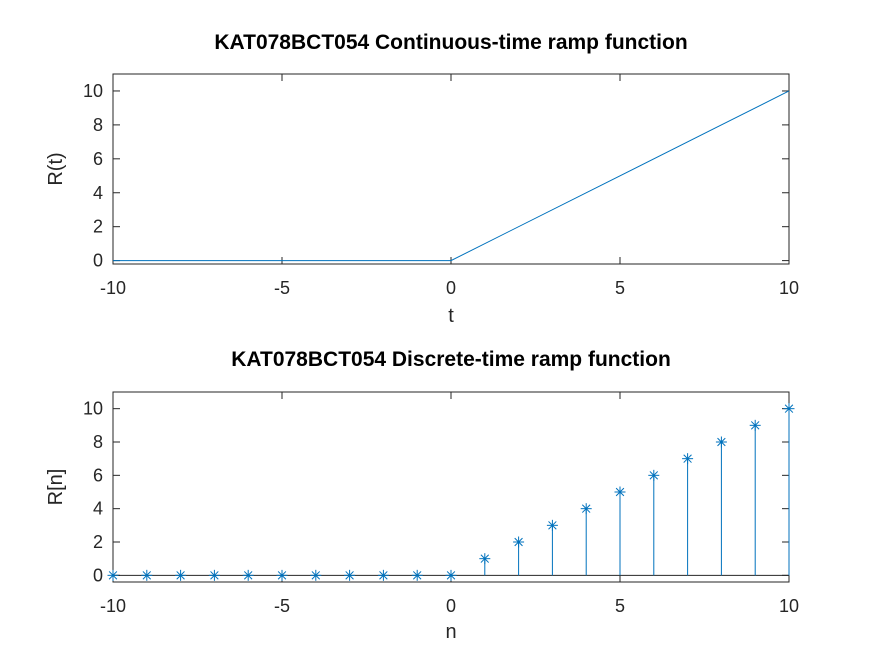 The height and width of the screenshot is (654, 872). Describe the element at coordinates (98, 125) in the screenshot. I see `continuous-ytick-label: 8` at that location.